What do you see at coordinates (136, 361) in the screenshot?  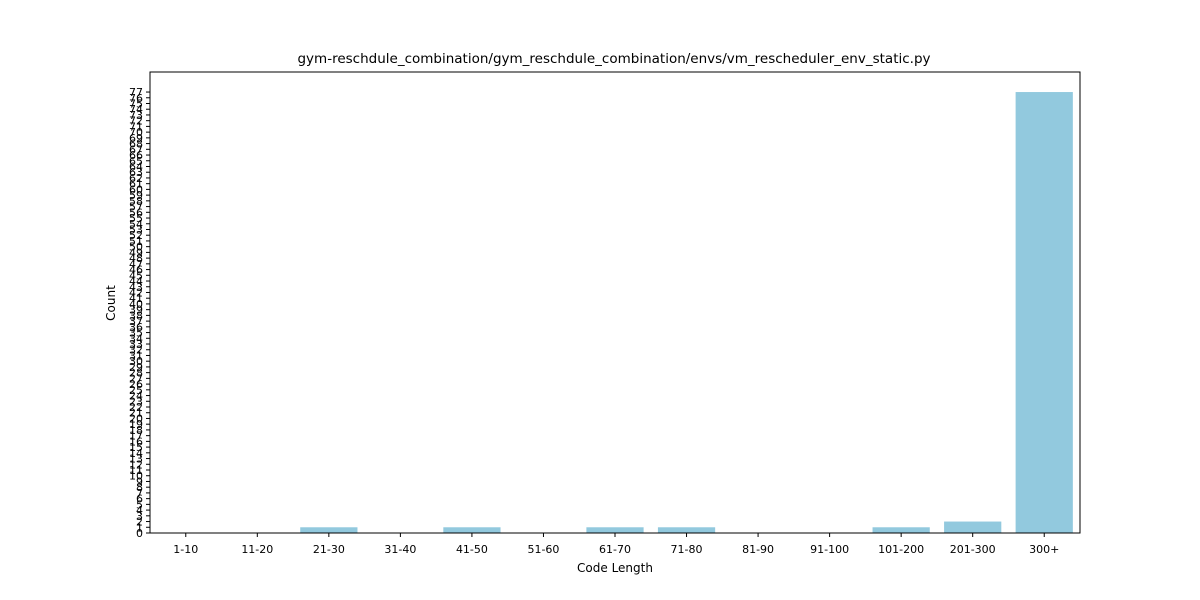 I see `y-tick-label: 30` at bounding box center [136, 361].